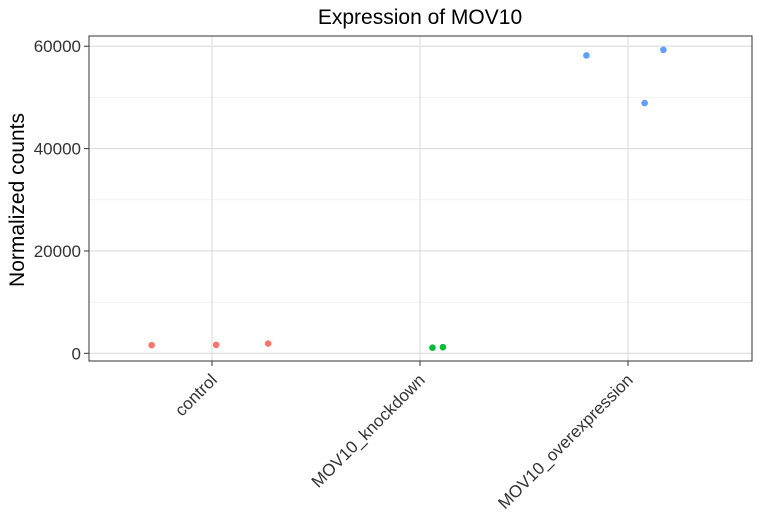  Describe the element at coordinates (57, 149) in the screenshot. I see `y-tick-label: 40000` at that location.